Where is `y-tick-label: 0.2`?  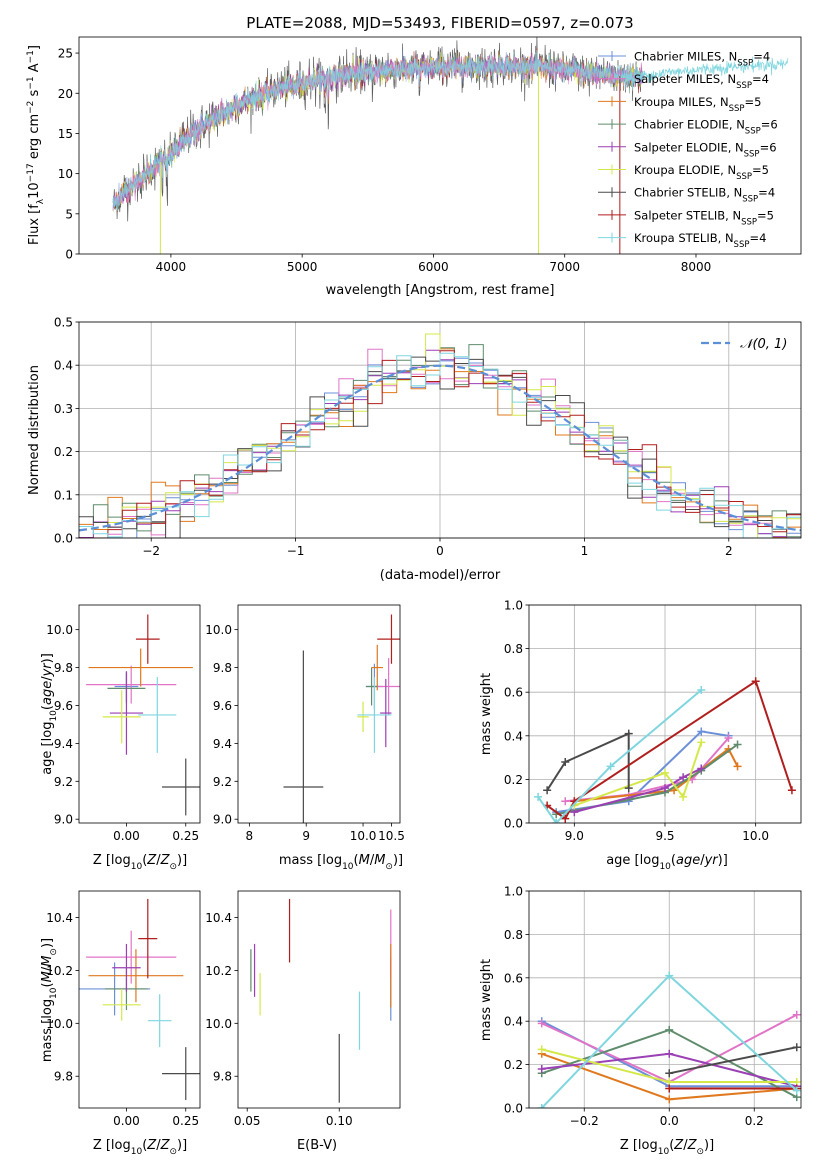 y-tick-label: 0.2 is located at coordinates (513, 780).